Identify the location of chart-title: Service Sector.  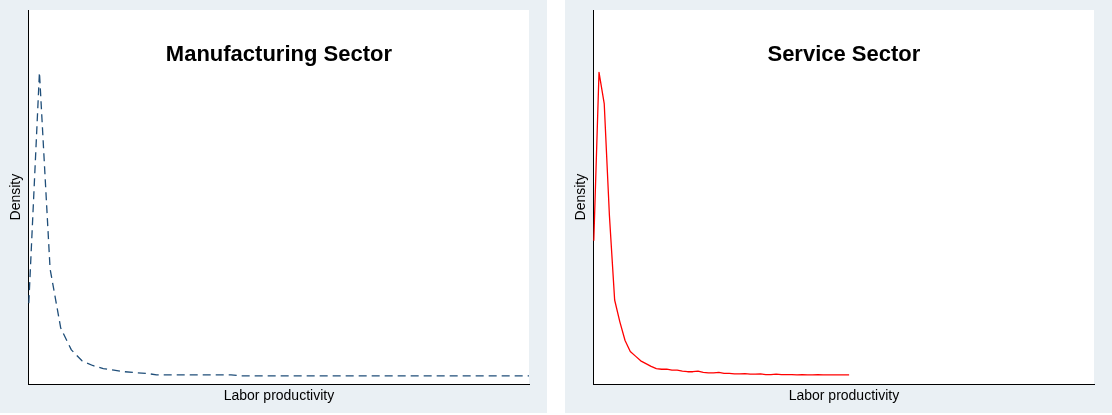
(844, 54).